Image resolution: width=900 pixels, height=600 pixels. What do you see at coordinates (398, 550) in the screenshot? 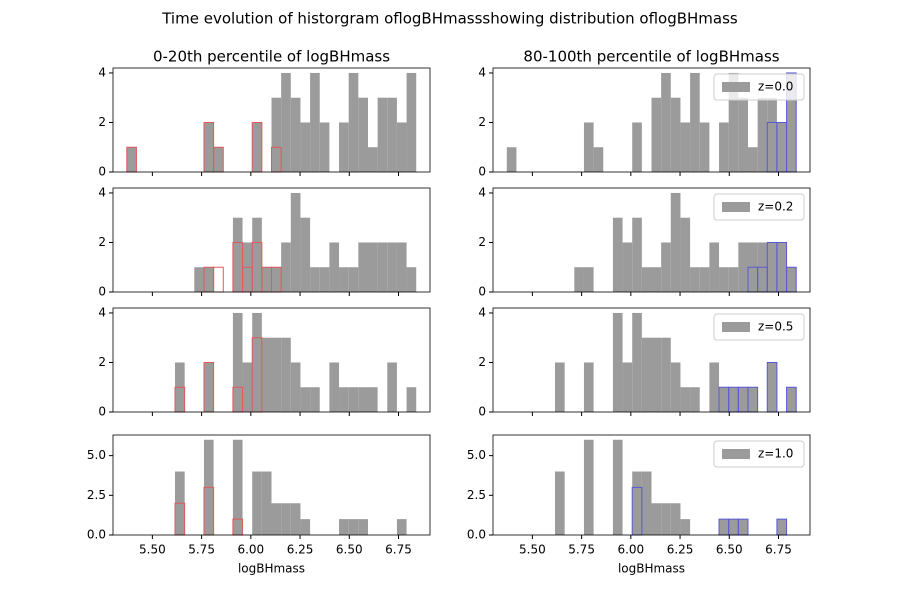
I see `x-tick-label: 6.75` at bounding box center [398, 550].